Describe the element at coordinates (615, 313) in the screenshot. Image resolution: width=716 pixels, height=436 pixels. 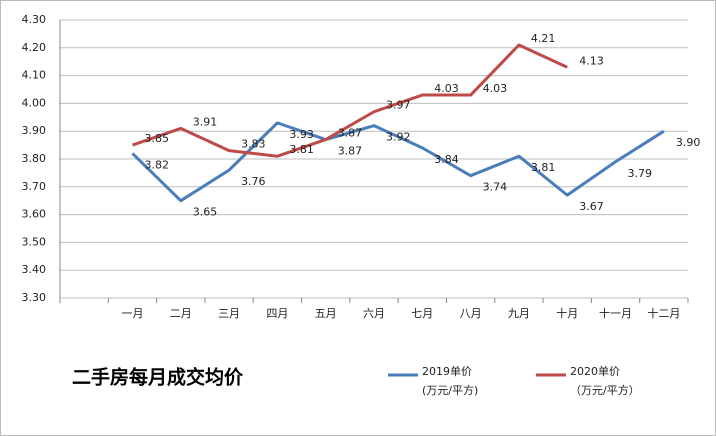
I see `x-tick-label: 十一月` at that location.